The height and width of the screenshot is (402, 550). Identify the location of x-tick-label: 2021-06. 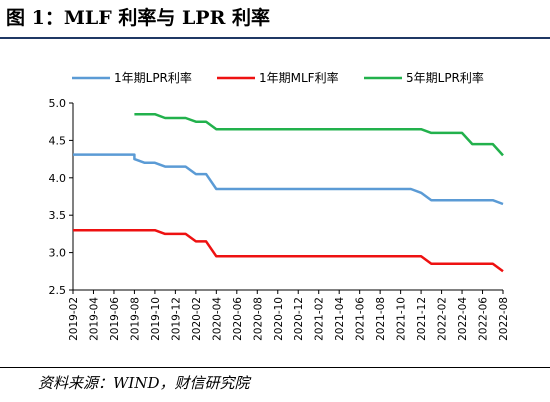
(361, 319).